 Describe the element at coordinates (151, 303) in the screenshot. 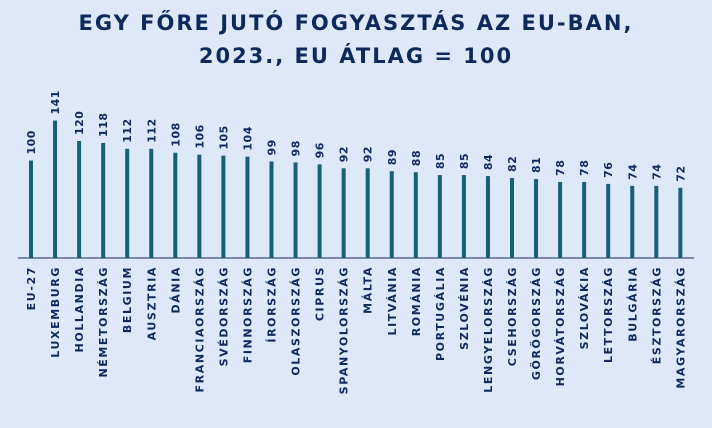

I see `category-label: AUSZTRIA` at that location.